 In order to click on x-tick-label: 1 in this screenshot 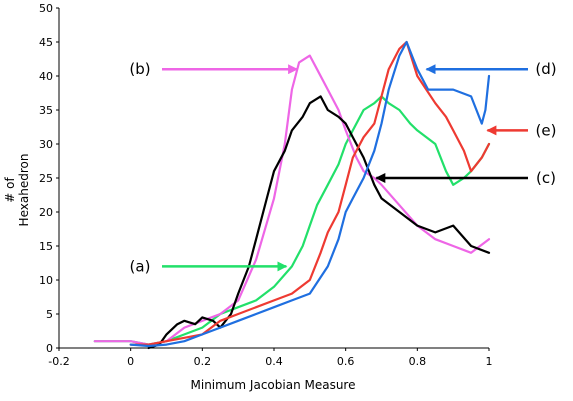, I will do `click(489, 361)`.